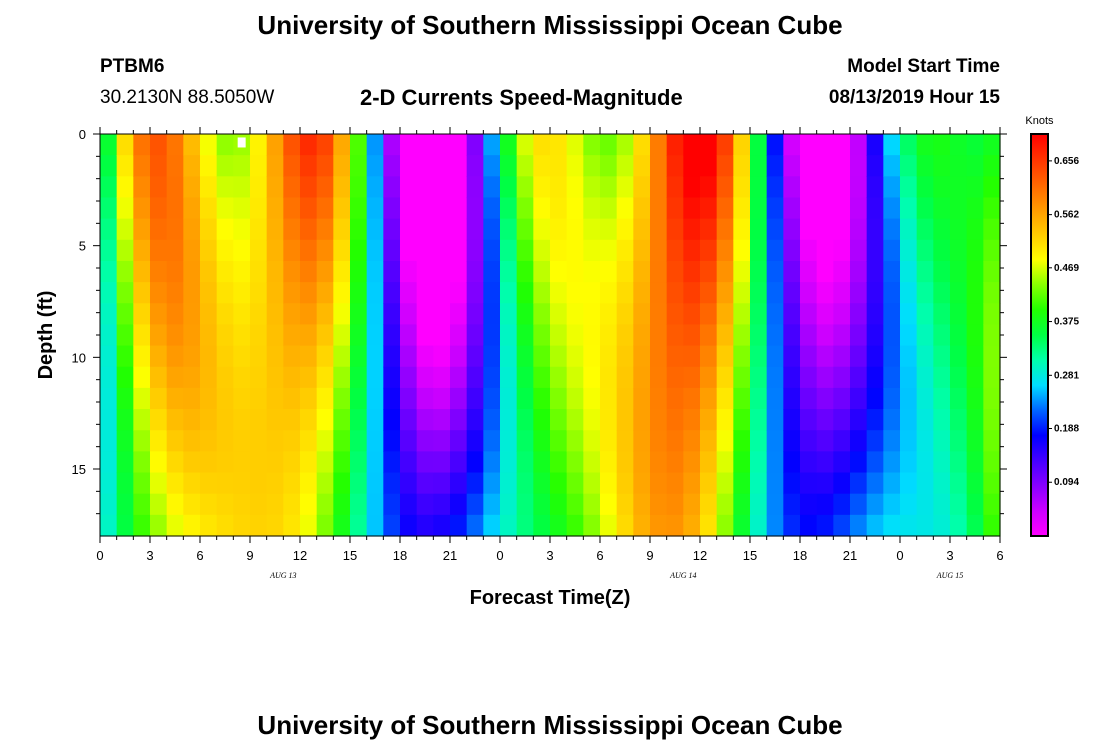 This screenshot has width=1100, height=750. I want to click on x-tick-label: 21, so click(850, 555).